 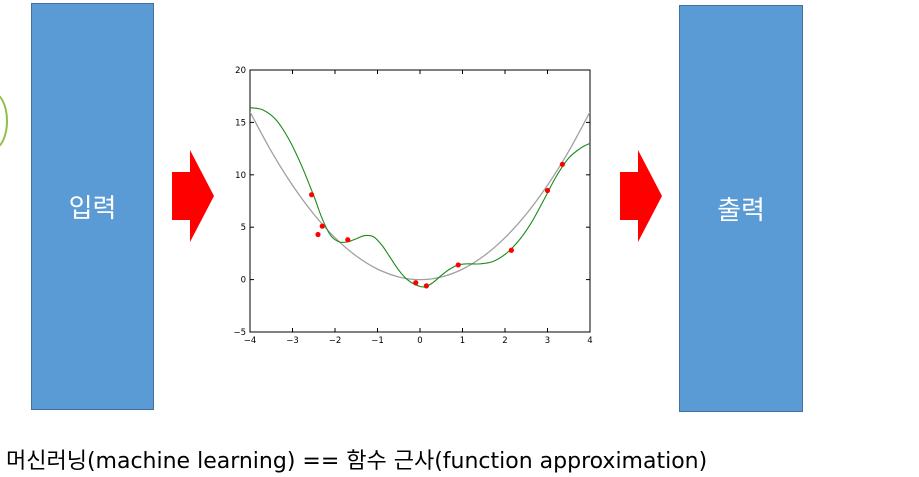 What do you see at coordinates (4, 121) in the screenshot?
I see `partial-circle-shape` at bounding box center [4, 121].